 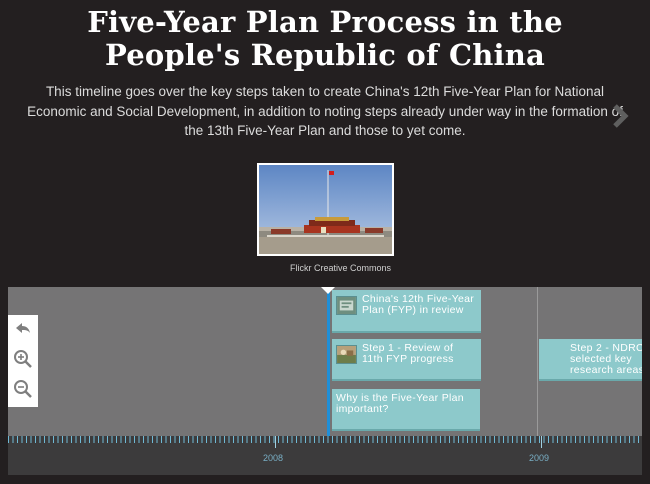 I want to click on back-to-start-button, so click(x=23, y=329).